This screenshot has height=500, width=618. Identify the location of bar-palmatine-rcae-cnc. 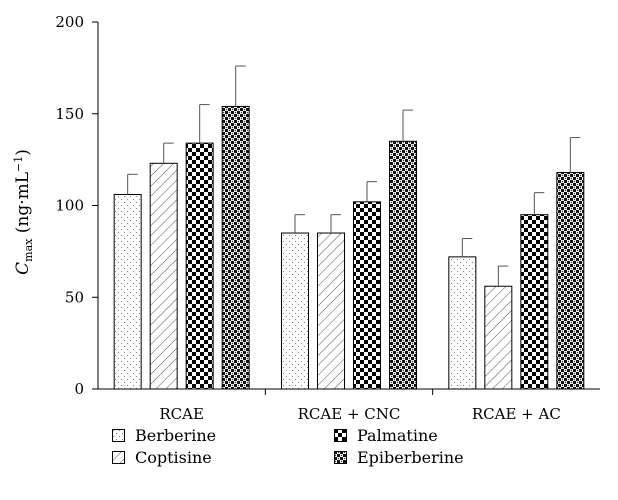
(367, 295).